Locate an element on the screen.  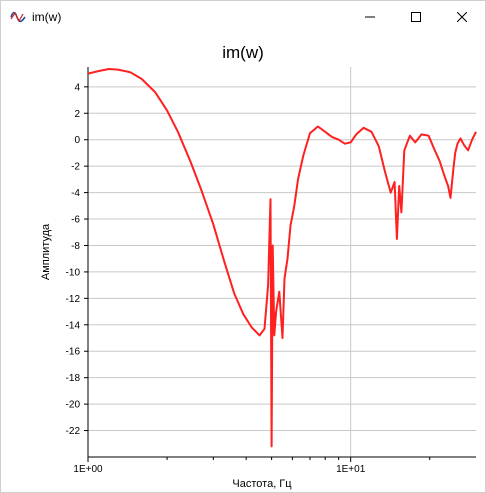
y-tick-label: -2 is located at coordinates (75, 167).